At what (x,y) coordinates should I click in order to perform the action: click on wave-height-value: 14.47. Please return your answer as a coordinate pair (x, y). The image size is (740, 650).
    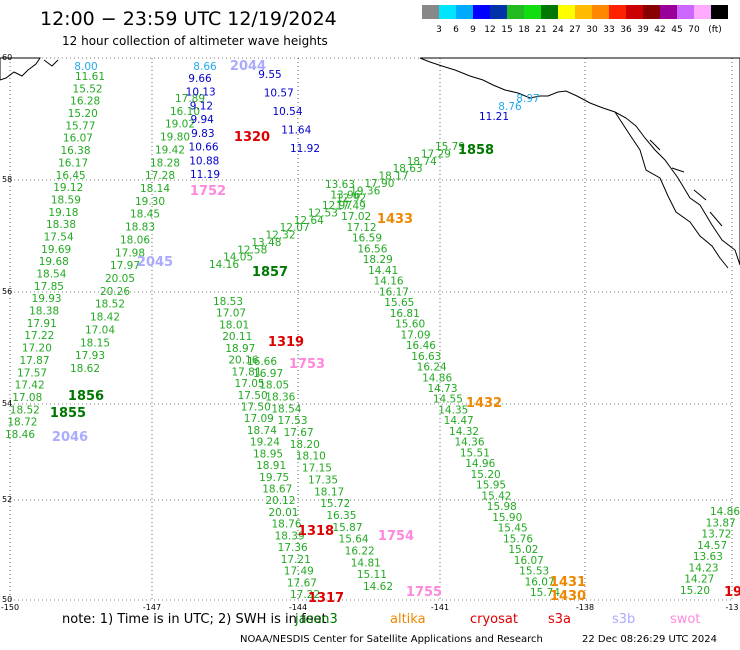
    Looking at the image, I should click on (459, 421).